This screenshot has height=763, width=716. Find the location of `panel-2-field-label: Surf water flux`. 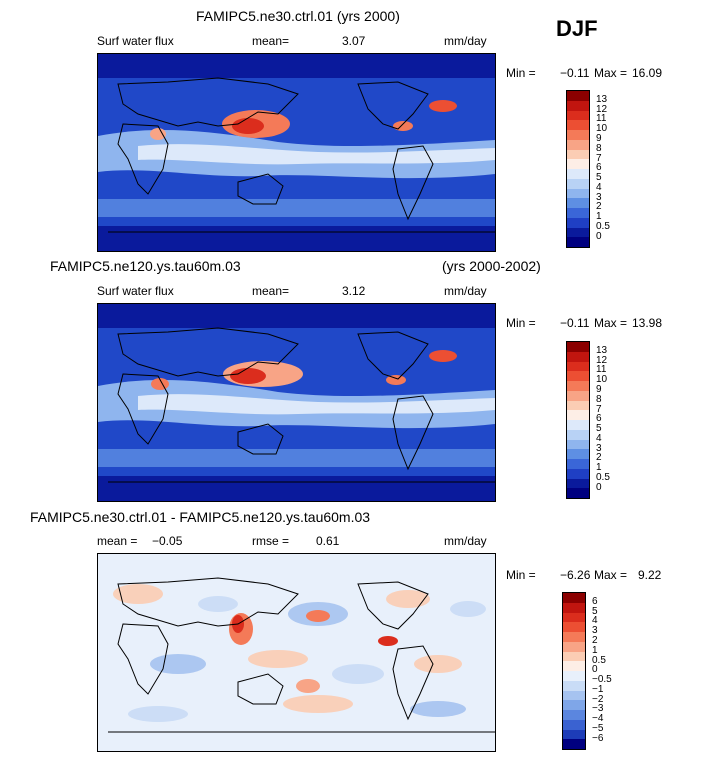

panel-2-field-label: Surf water flux is located at coordinates (135, 291).